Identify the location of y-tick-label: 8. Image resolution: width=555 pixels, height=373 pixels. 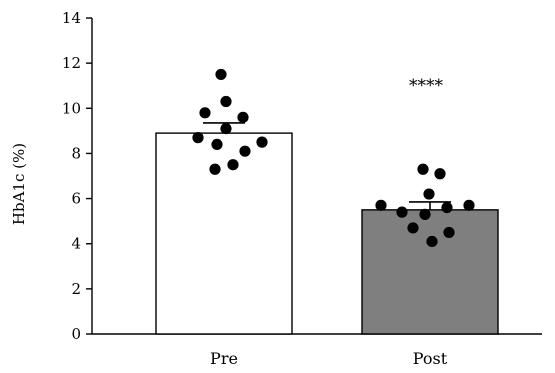
(76, 153).